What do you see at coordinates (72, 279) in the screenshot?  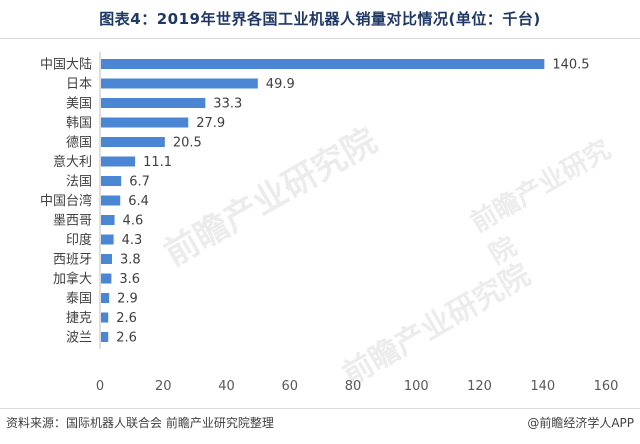 I see `category-label: 加拿大` at bounding box center [72, 279].